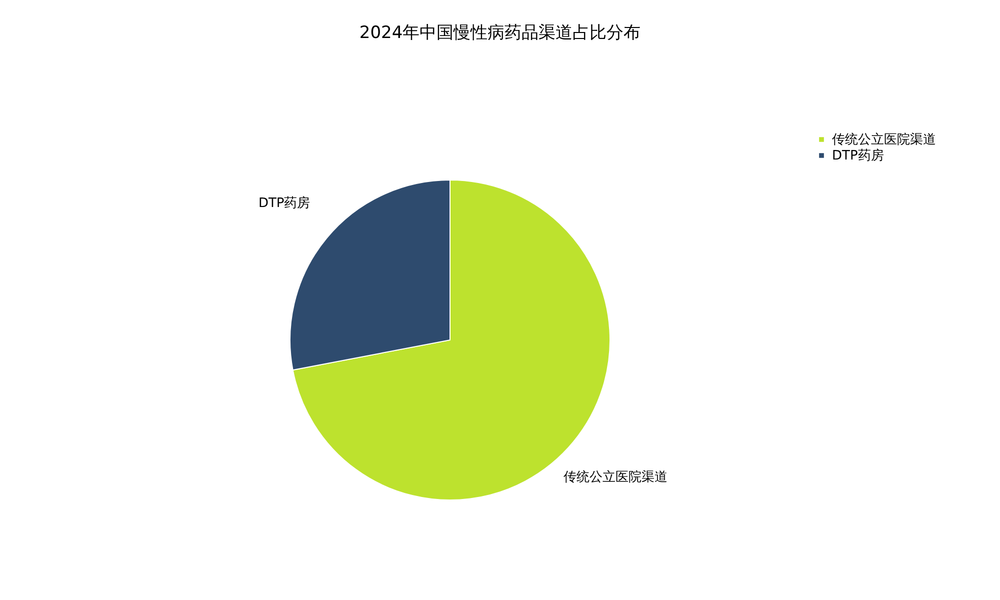  Describe the element at coordinates (616, 477) in the screenshot. I see `slice-label: 传统公立医院渠道` at that location.